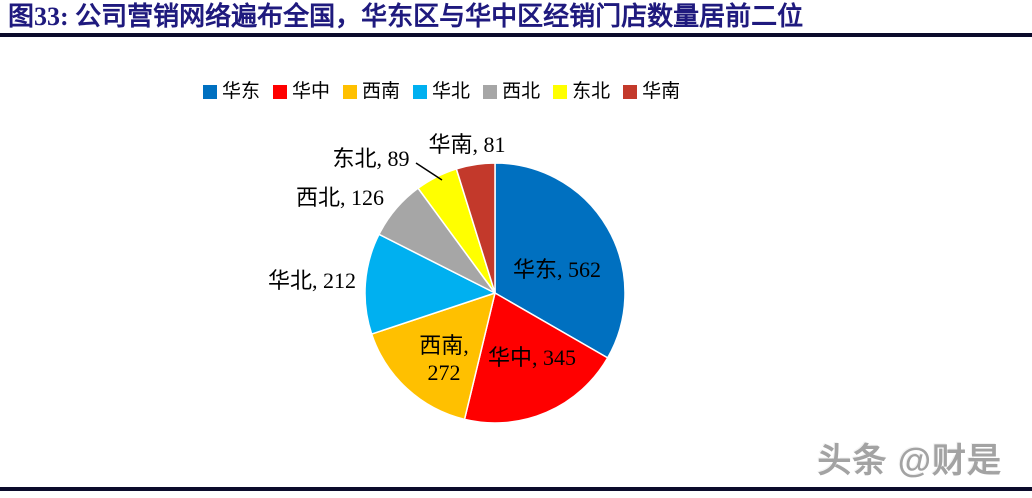 Image resolution: width=1032 pixels, height=498 pixels. What do you see at coordinates (312, 280) in the screenshot?
I see `pie-label-华北: 华北, 212` at bounding box center [312, 280].